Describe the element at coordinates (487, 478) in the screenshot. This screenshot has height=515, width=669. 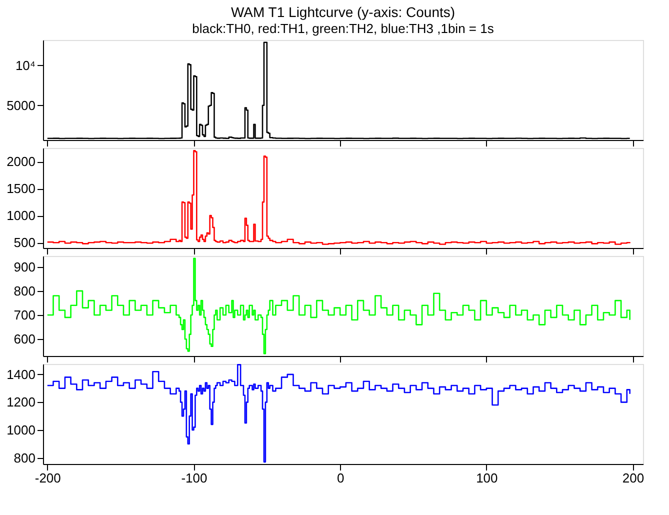
I see `x-tick-label: 100` at that location.